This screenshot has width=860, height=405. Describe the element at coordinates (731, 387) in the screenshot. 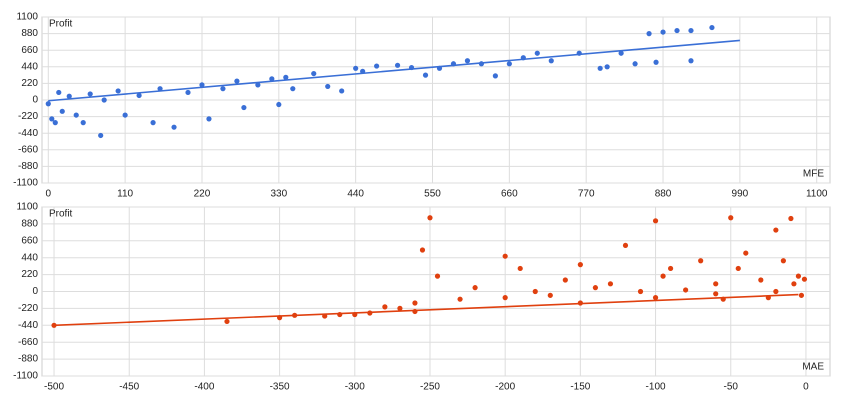

I see `x-tick-label: -50` at that location.